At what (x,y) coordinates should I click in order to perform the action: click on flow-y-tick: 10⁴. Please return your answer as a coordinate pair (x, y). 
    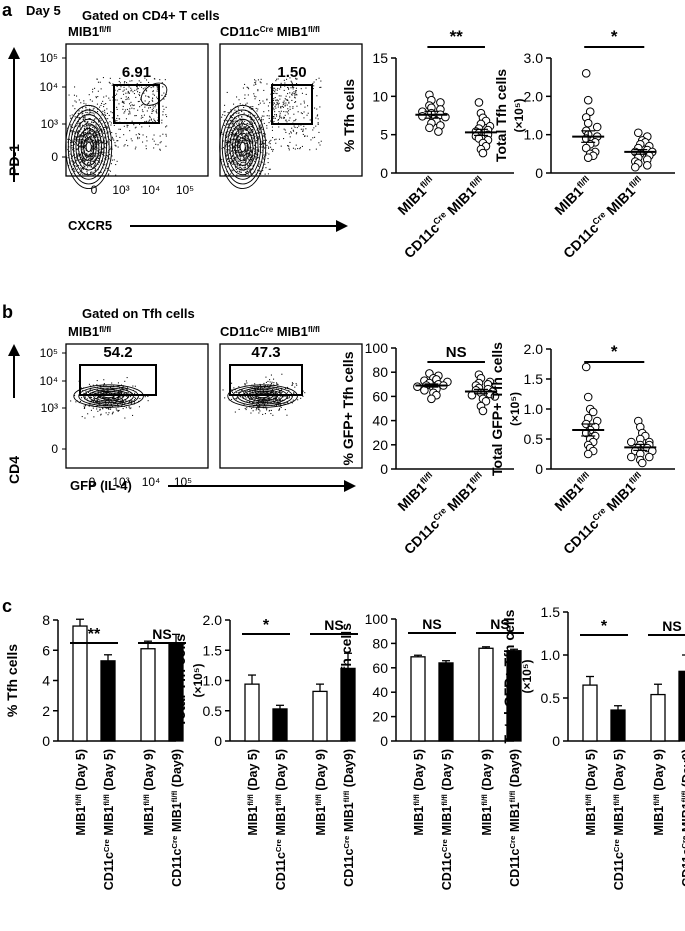
    Looking at the image, I should click on (48, 381).